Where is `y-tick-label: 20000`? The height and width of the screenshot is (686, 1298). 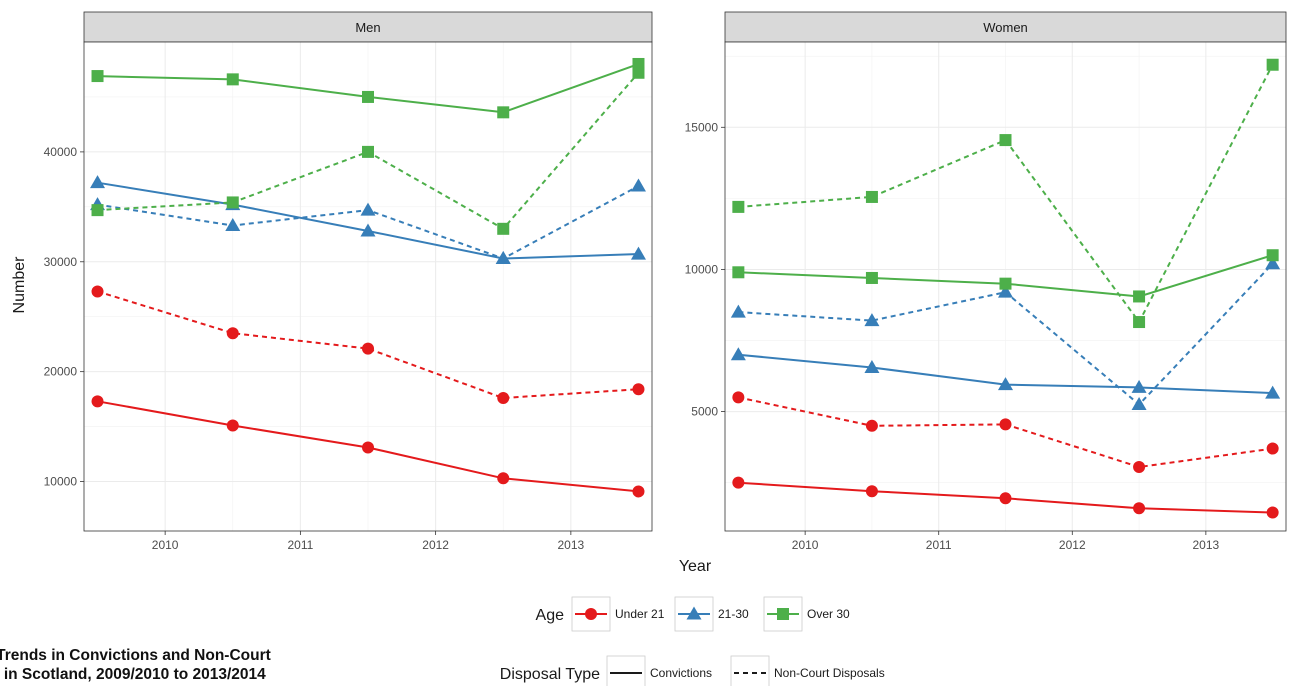 y-tick-label: 20000 is located at coordinates (61, 372).